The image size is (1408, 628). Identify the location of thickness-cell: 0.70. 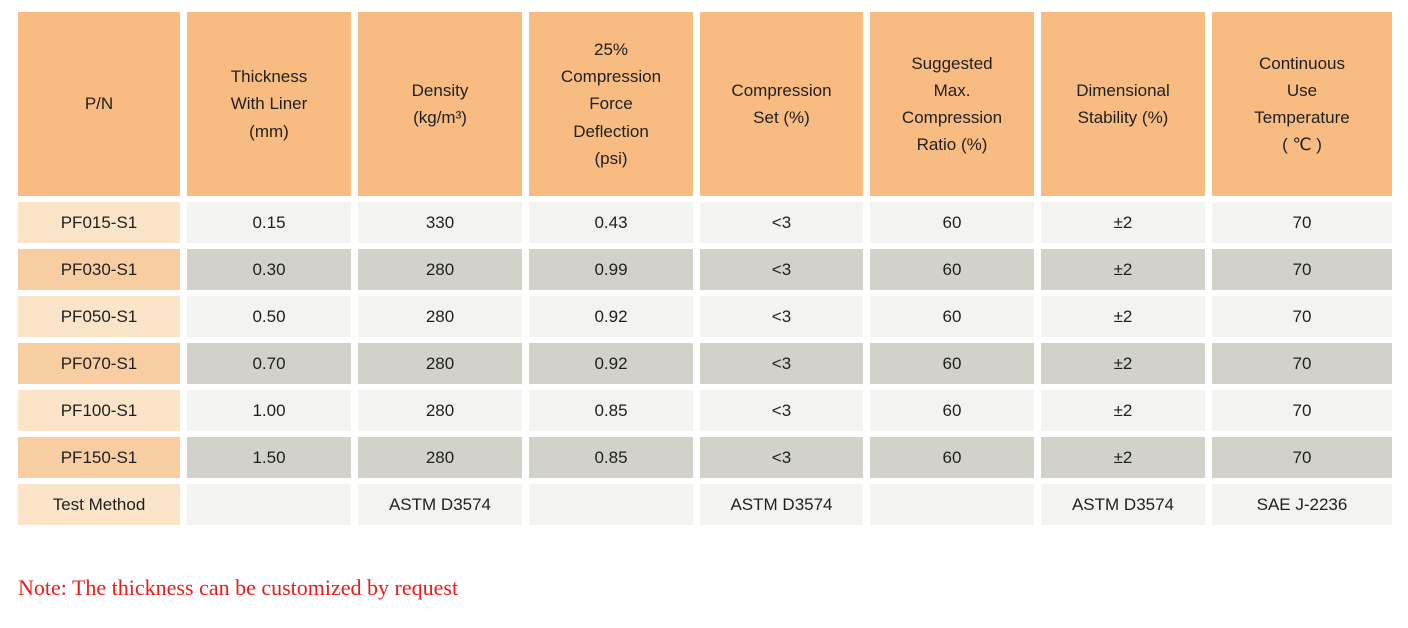
(269, 363).